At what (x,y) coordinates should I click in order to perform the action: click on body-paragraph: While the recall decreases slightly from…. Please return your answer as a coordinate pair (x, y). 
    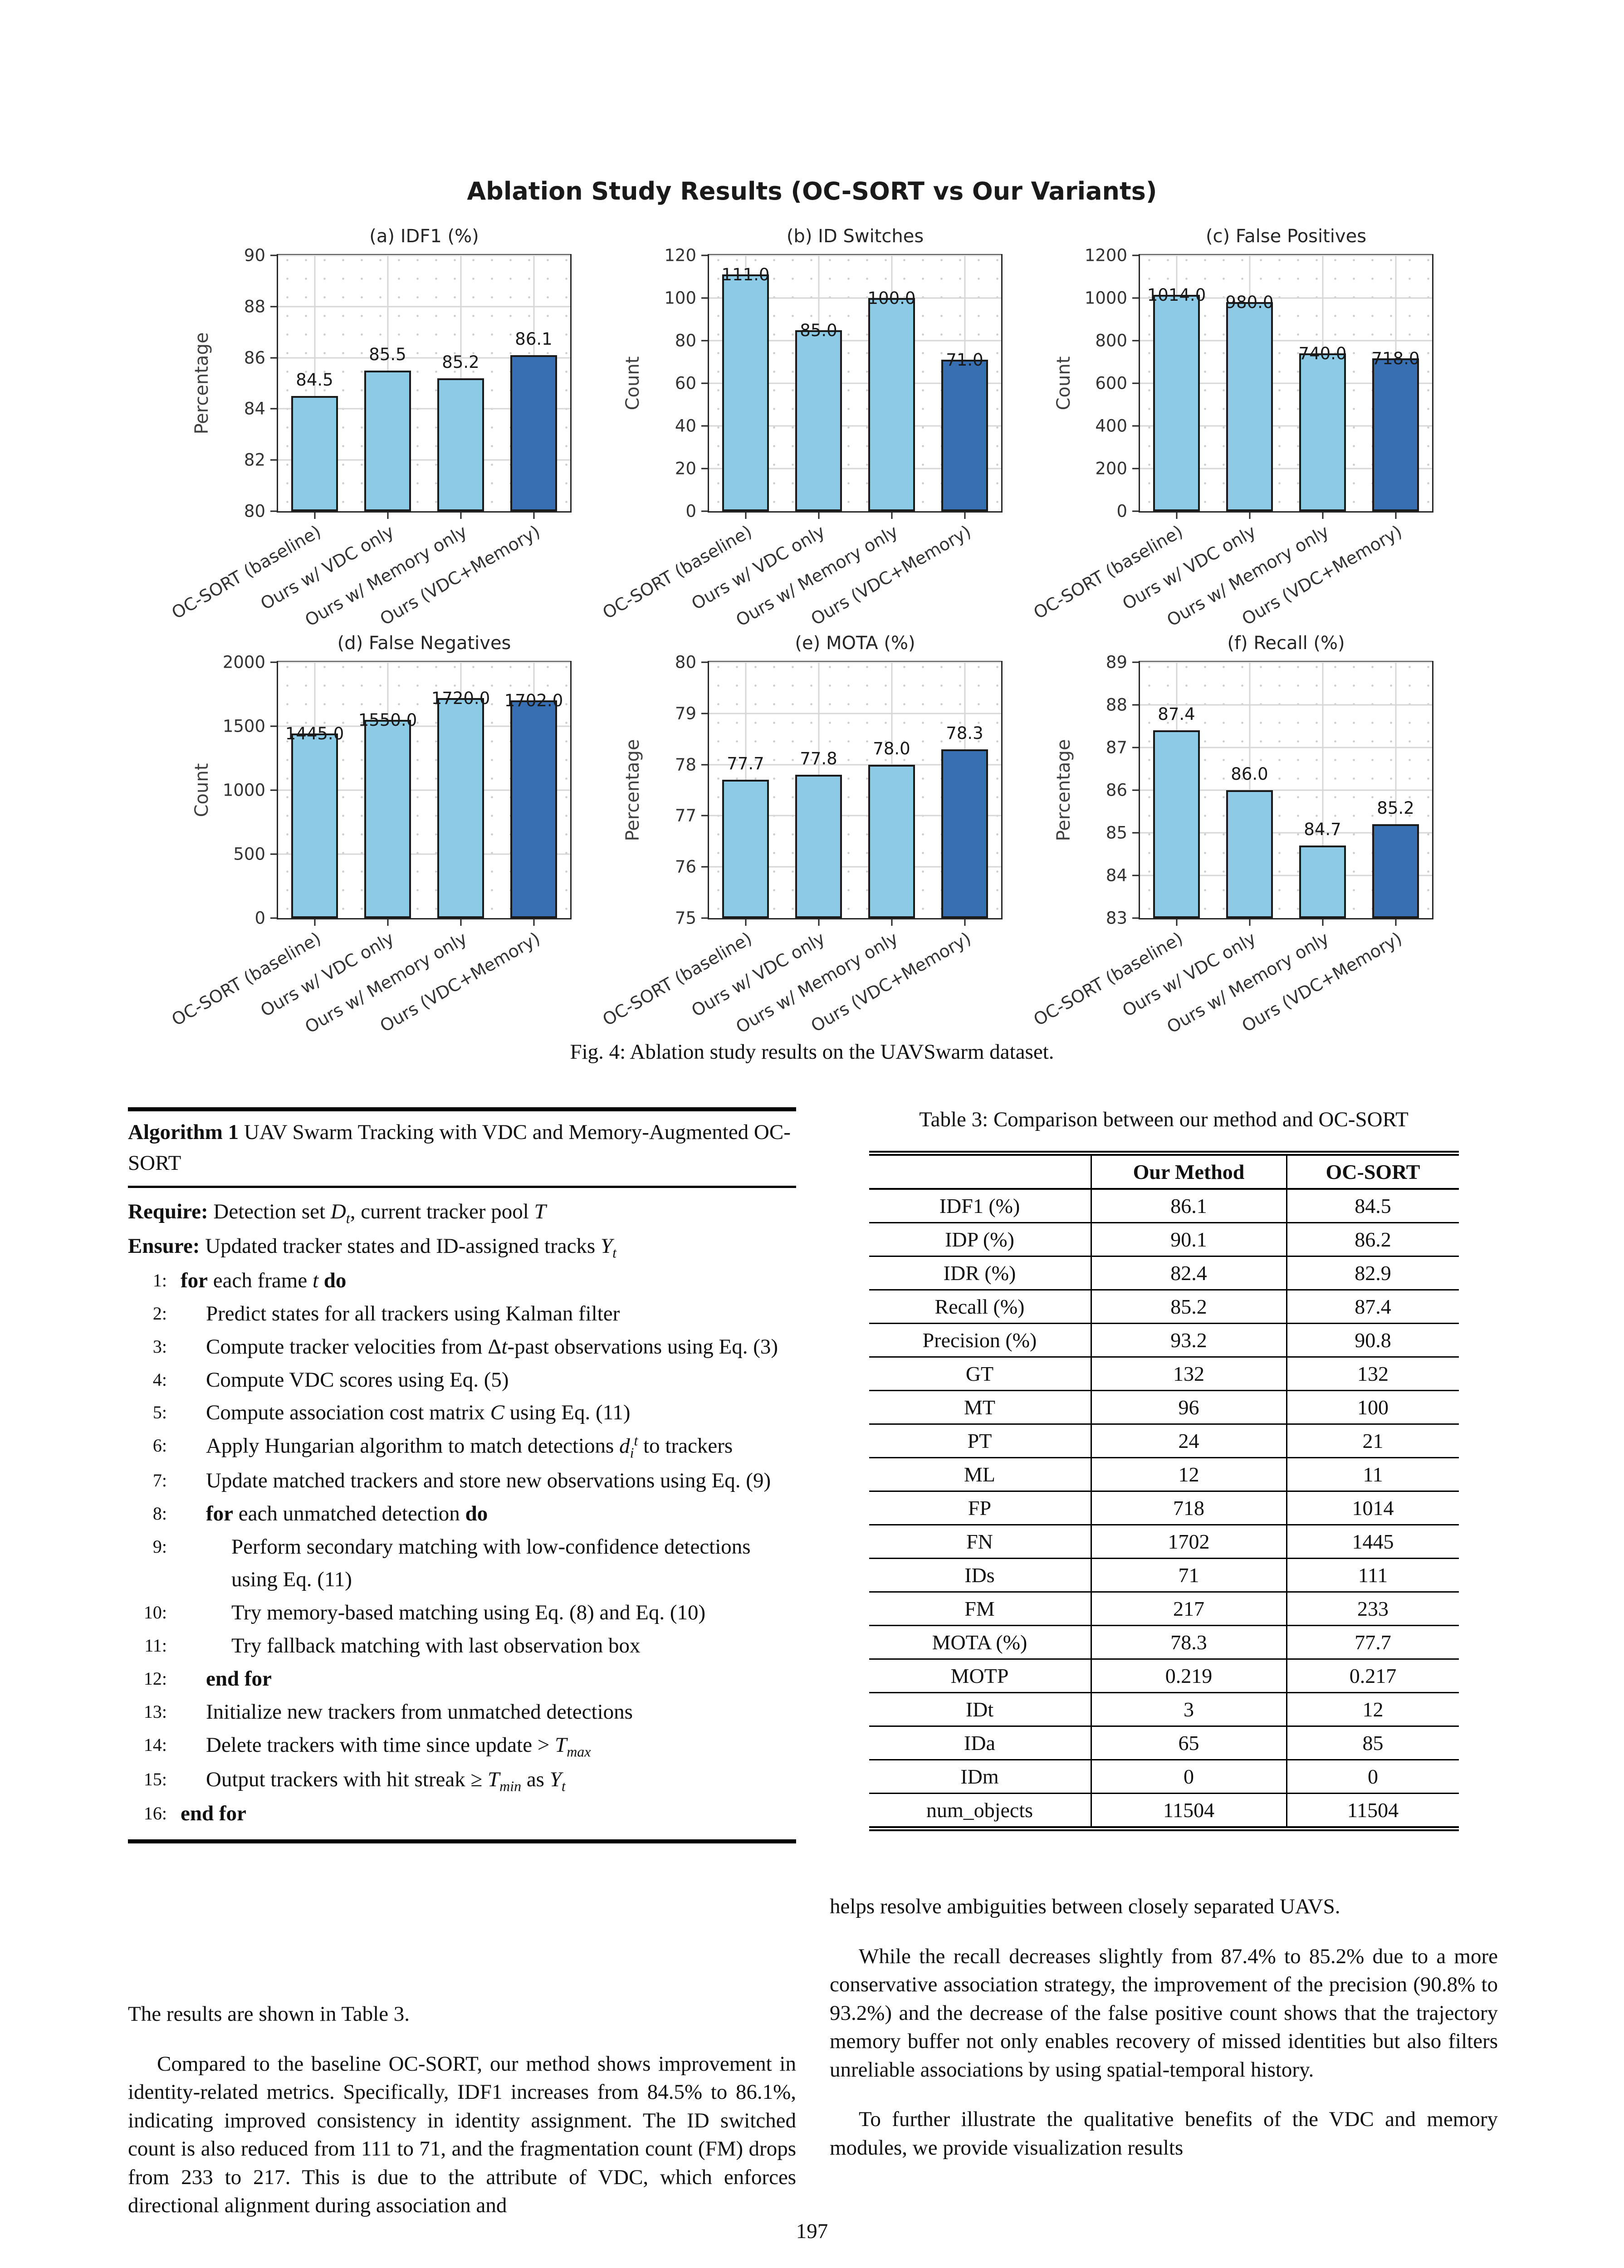
    Looking at the image, I should click on (1164, 2013).